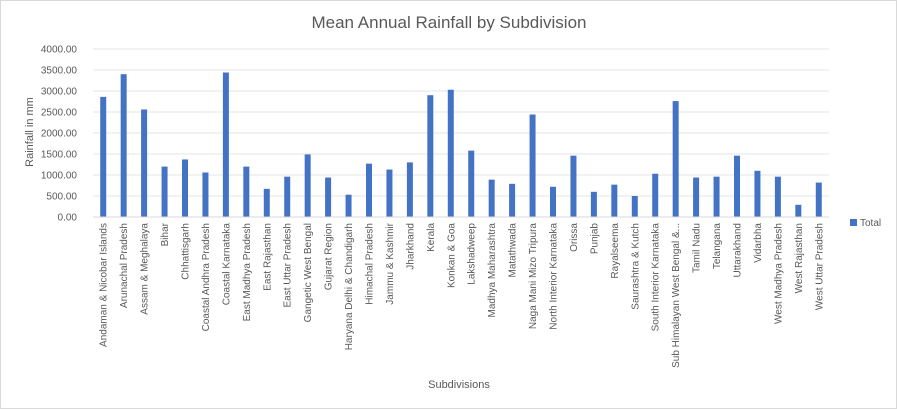 This screenshot has height=410, width=897. I want to click on x-tick-label: Gujarat Region, so click(329, 256).